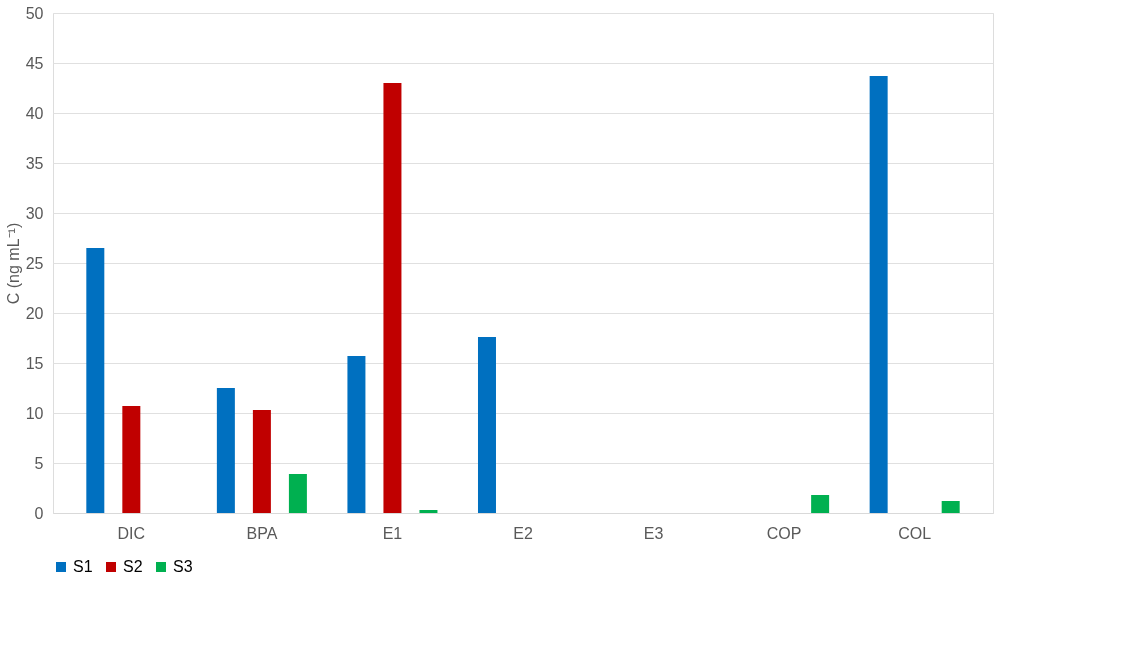 This screenshot has width=1132, height=668. Describe the element at coordinates (34, 413) in the screenshot. I see `y-tick-label: 10` at that location.